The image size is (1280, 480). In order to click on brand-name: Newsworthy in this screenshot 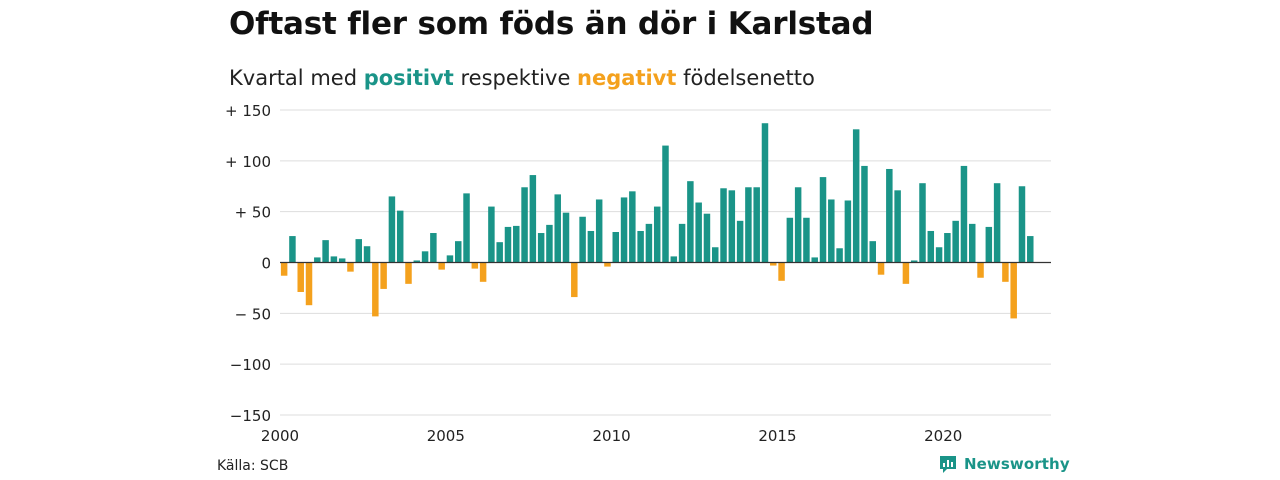, I will do `click(1017, 464)`.